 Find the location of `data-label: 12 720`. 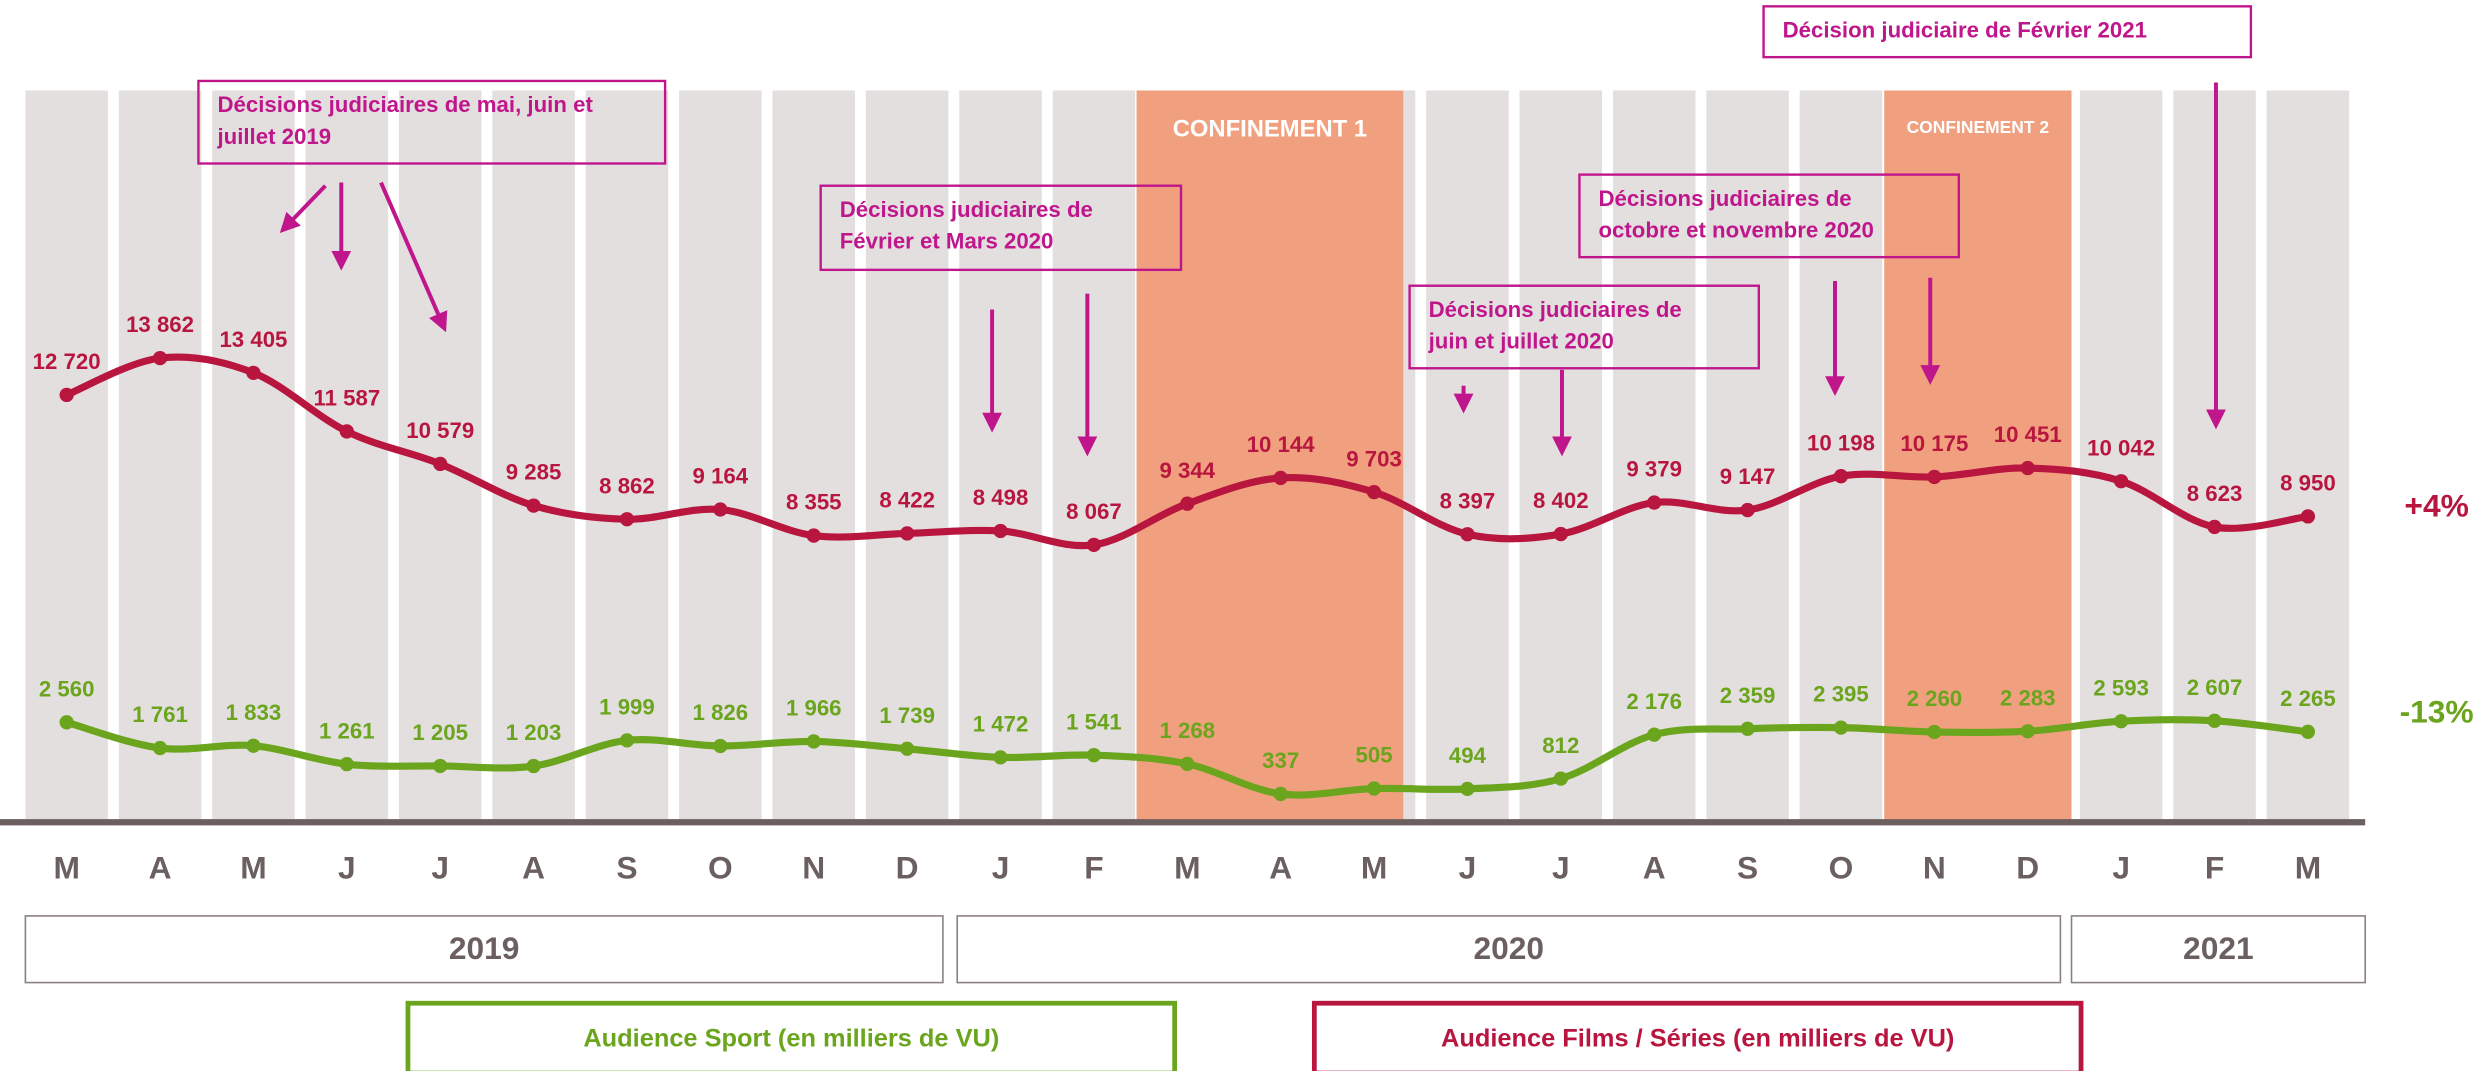

data-label: 12 720 is located at coordinates (67, 361).